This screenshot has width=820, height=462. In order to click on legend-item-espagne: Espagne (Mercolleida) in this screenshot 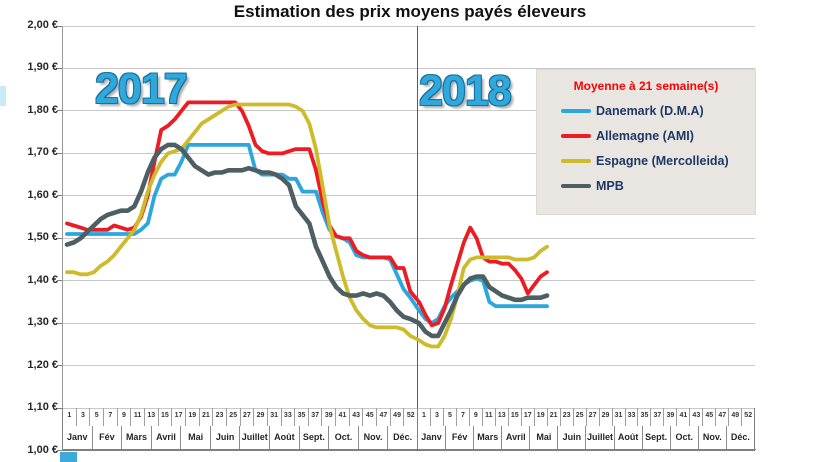, I will do `click(658, 161)`.